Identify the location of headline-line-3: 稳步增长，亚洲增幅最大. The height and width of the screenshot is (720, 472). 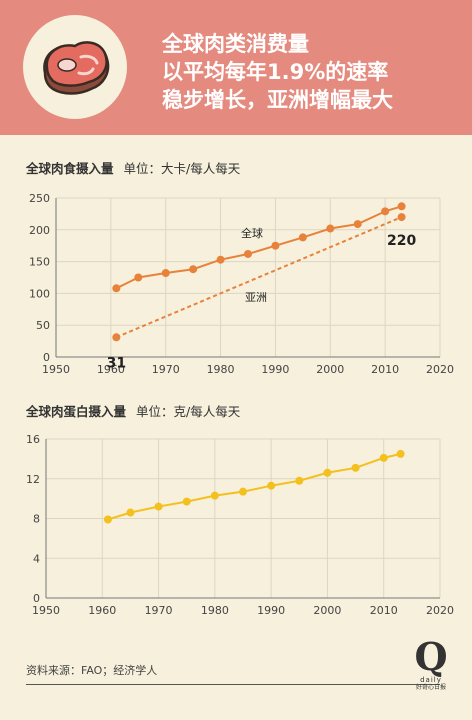
(277, 100).